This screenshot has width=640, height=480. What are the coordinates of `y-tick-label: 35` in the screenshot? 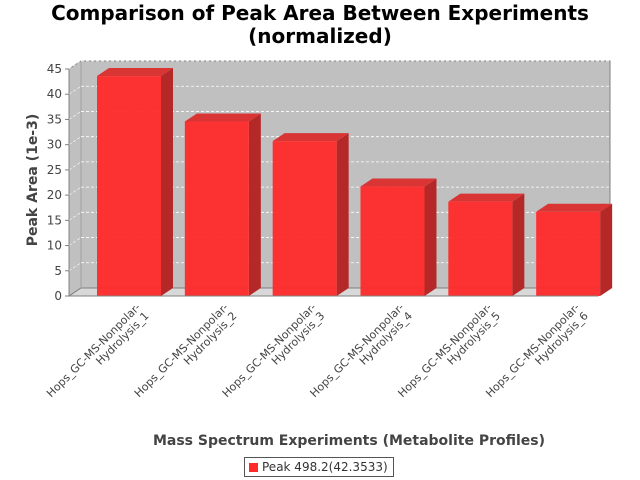 It's located at (54, 119).